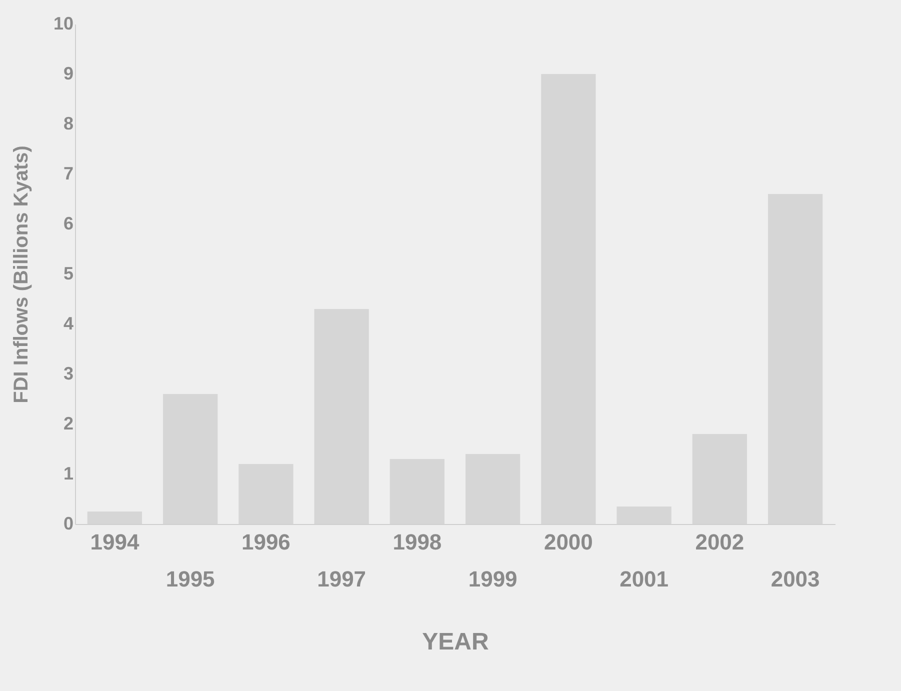  What do you see at coordinates (68, 374) in the screenshot?
I see `y-tick-label: 3` at bounding box center [68, 374].